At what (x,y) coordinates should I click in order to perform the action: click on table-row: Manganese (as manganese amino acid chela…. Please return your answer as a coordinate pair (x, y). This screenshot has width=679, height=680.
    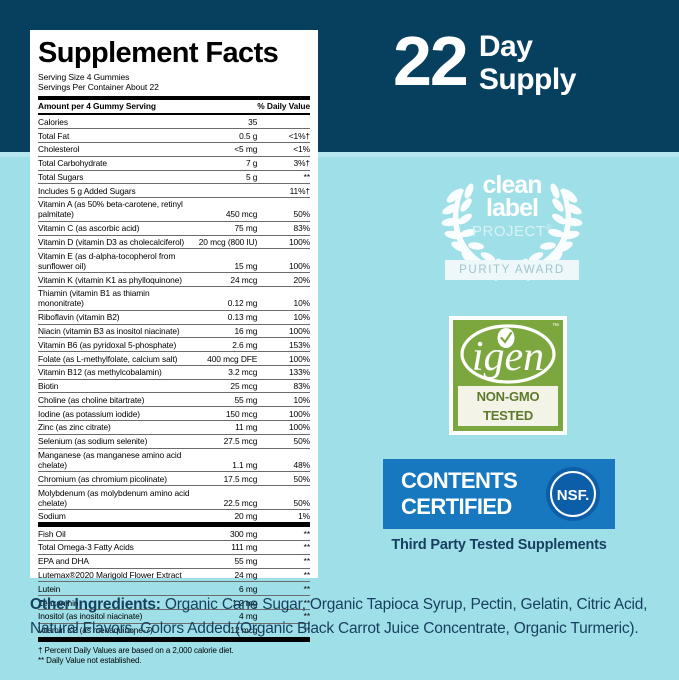
    Looking at the image, I should click on (174, 460).